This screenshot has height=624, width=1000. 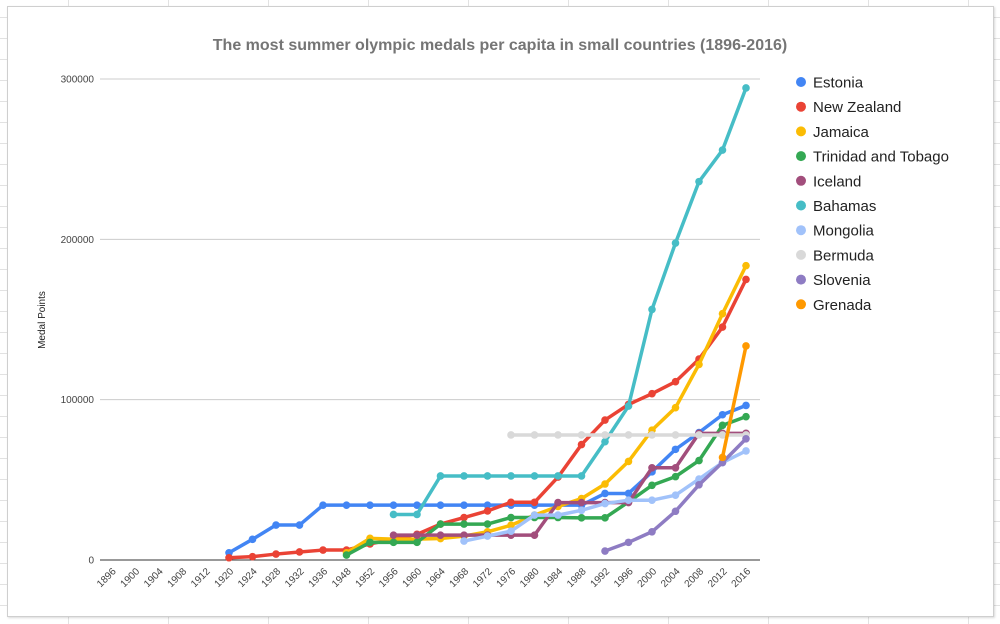 I want to click on legend-item: Jamaica, so click(x=833, y=132).